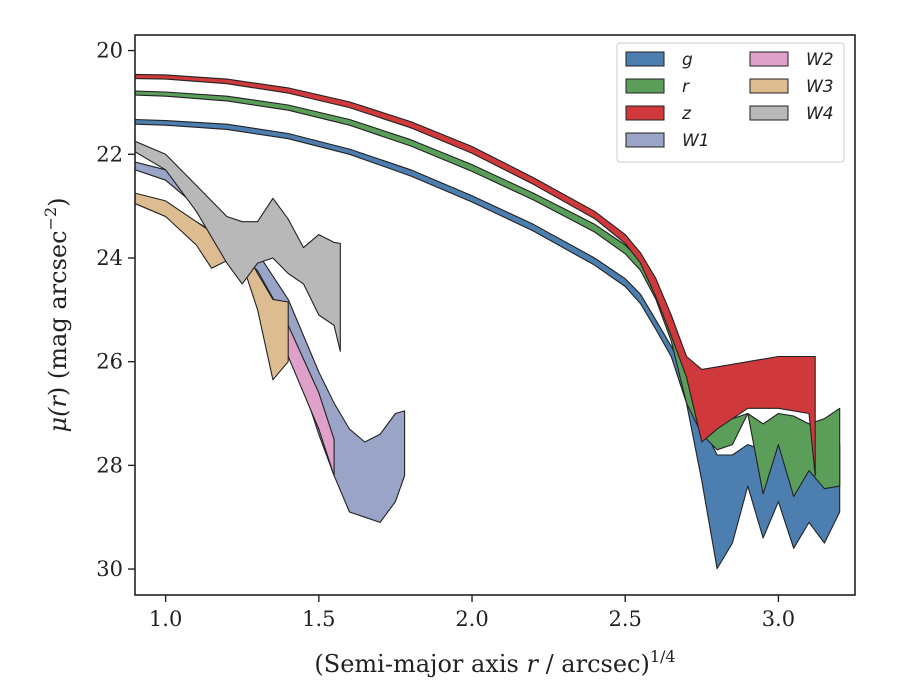 The image size is (900, 700). Describe the element at coordinates (778, 619) in the screenshot. I see `x-tick-label: 3.0` at that location.